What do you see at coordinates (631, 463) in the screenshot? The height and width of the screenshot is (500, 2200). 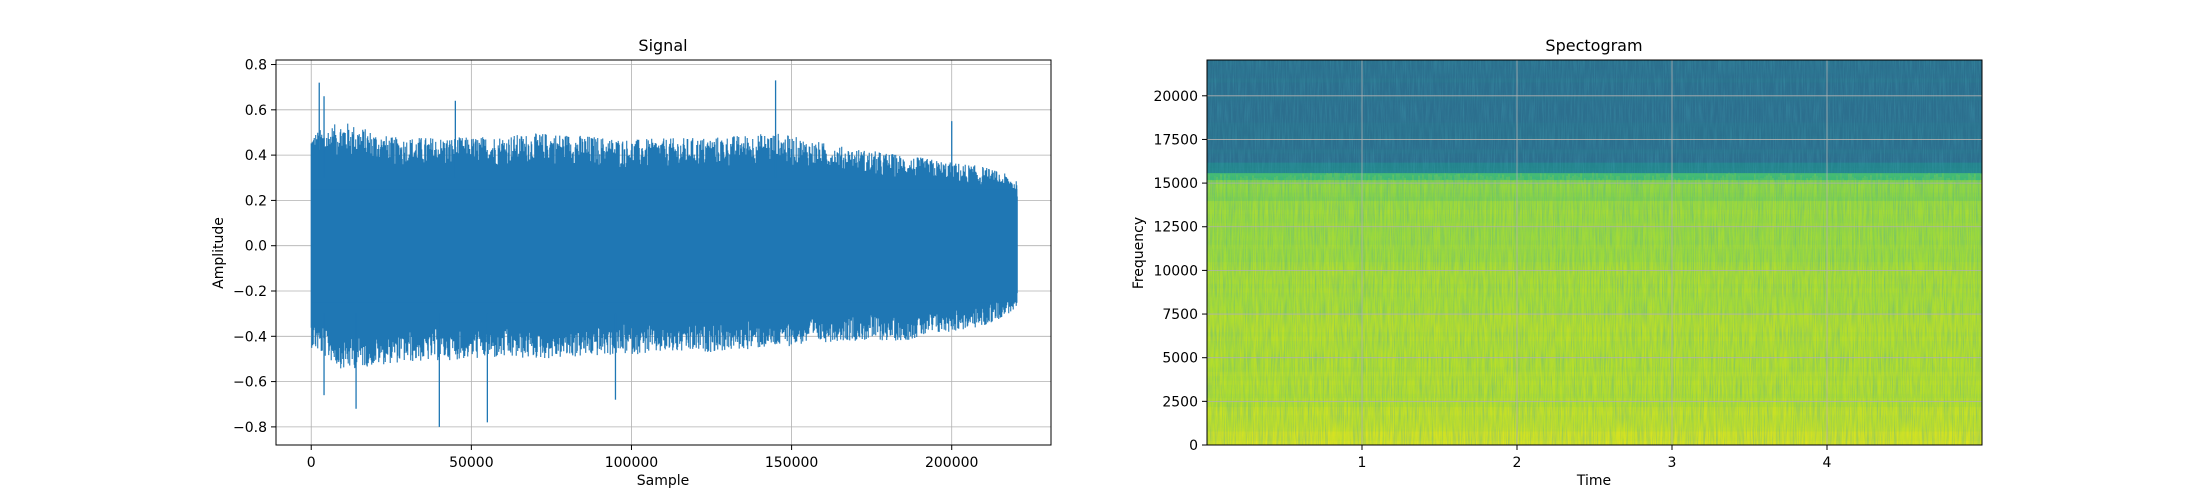 I see `signal-x-tick-label: 100000` at bounding box center [631, 463].